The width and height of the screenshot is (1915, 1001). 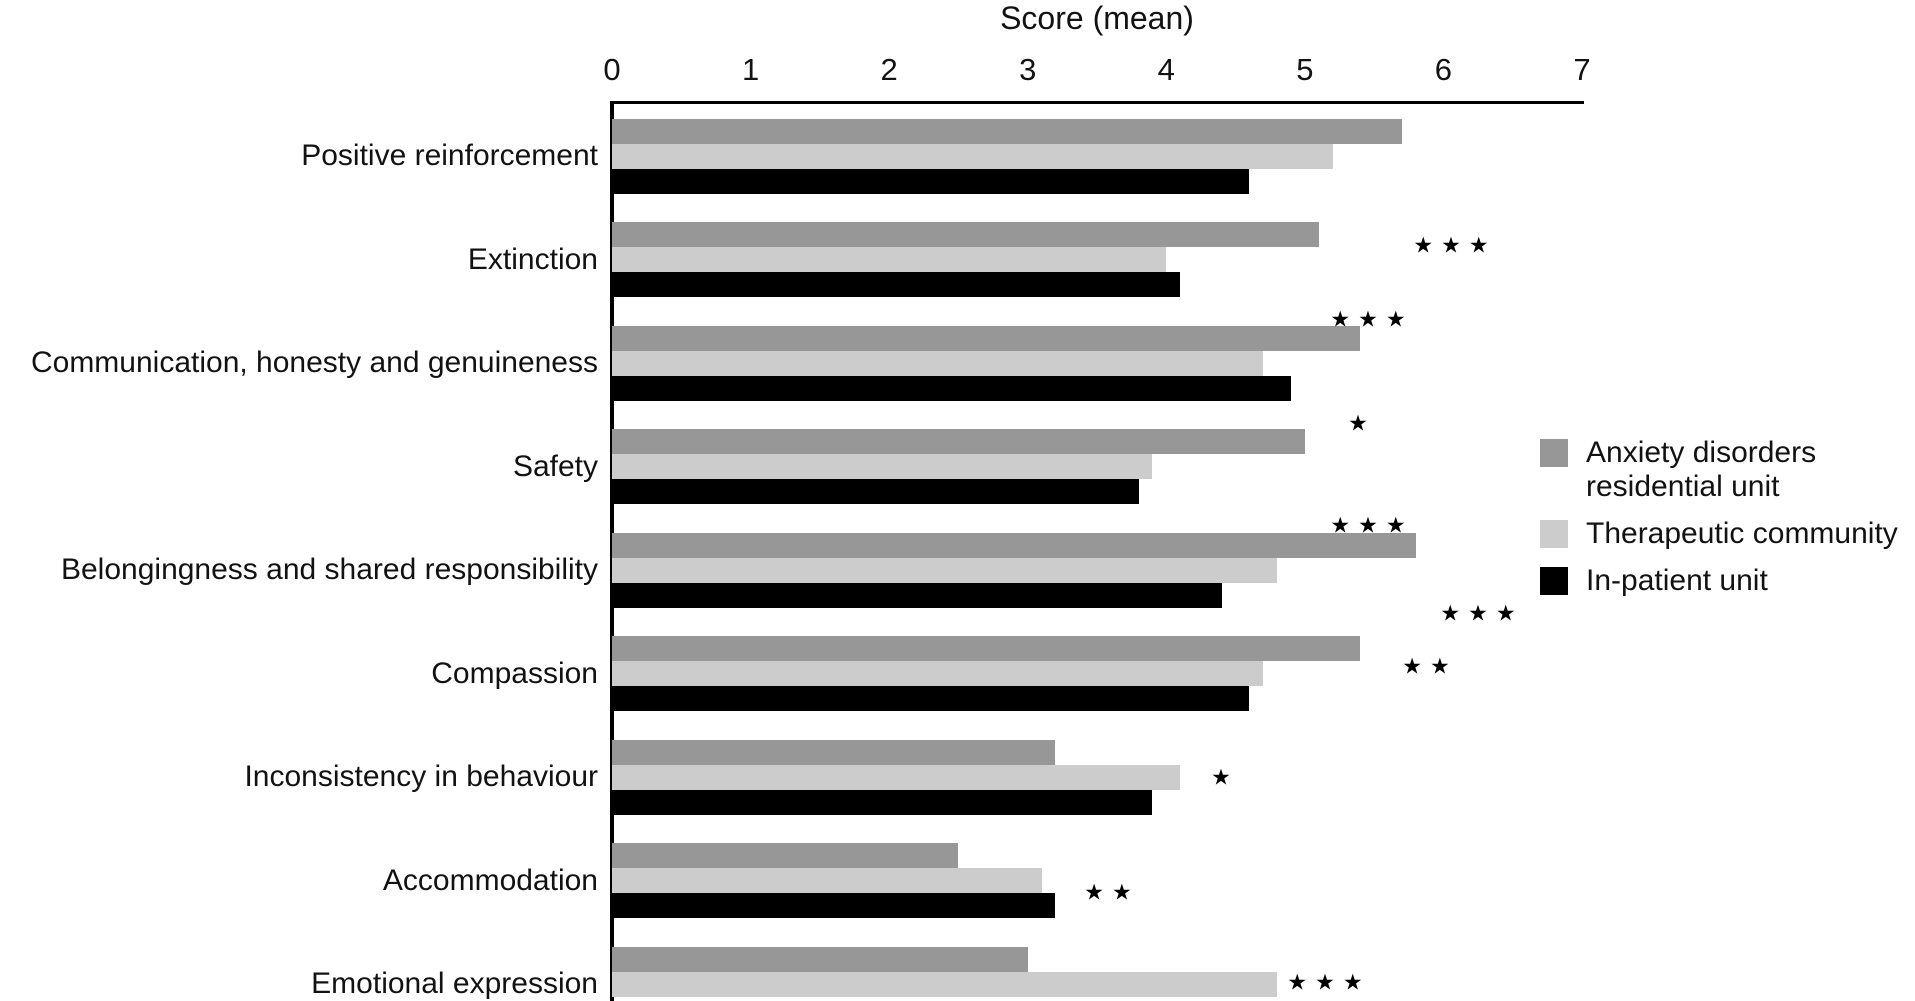 What do you see at coordinates (1443, 69) in the screenshot?
I see `x-tick-label: 6` at bounding box center [1443, 69].